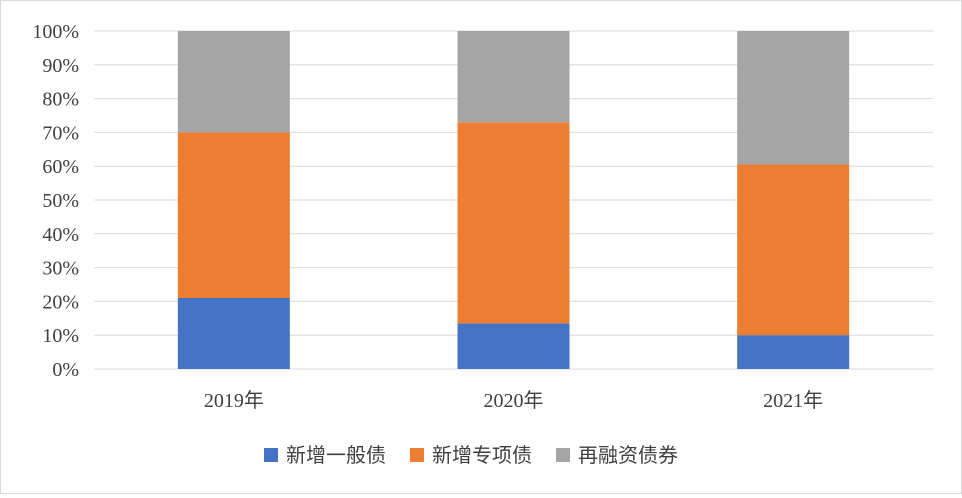 This screenshot has width=962, height=498. I want to click on x-category-label: 2019年, so click(234, 400).